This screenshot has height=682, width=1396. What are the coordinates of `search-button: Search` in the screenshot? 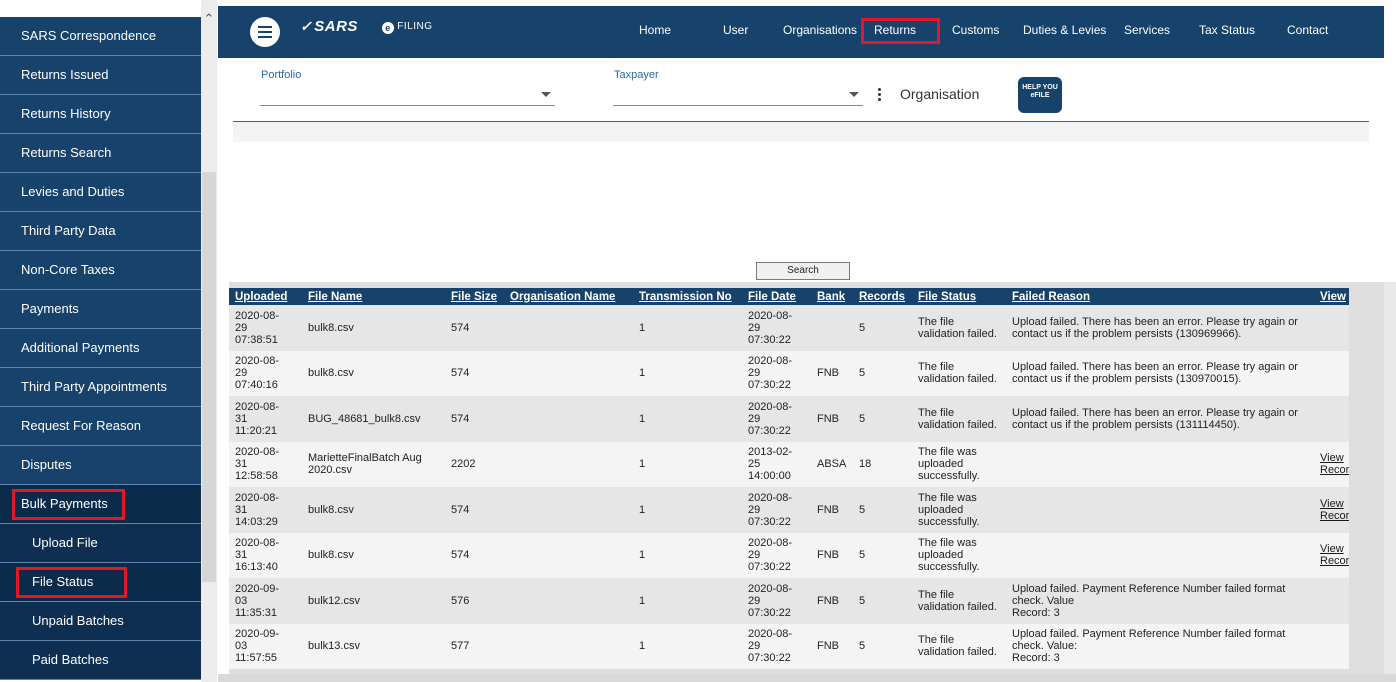 It's located at (803, 271).